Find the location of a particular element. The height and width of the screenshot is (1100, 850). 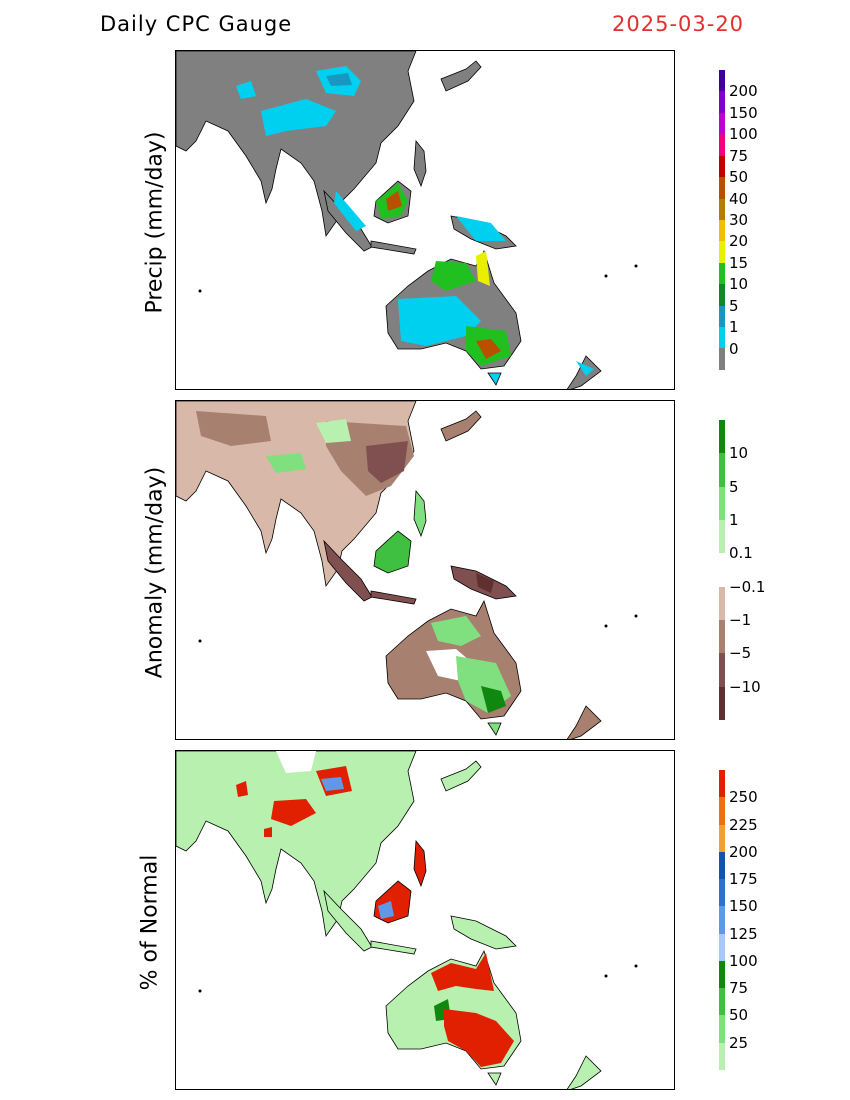

colorbar-tick-label: −10 is located at coordinates (745, 686).